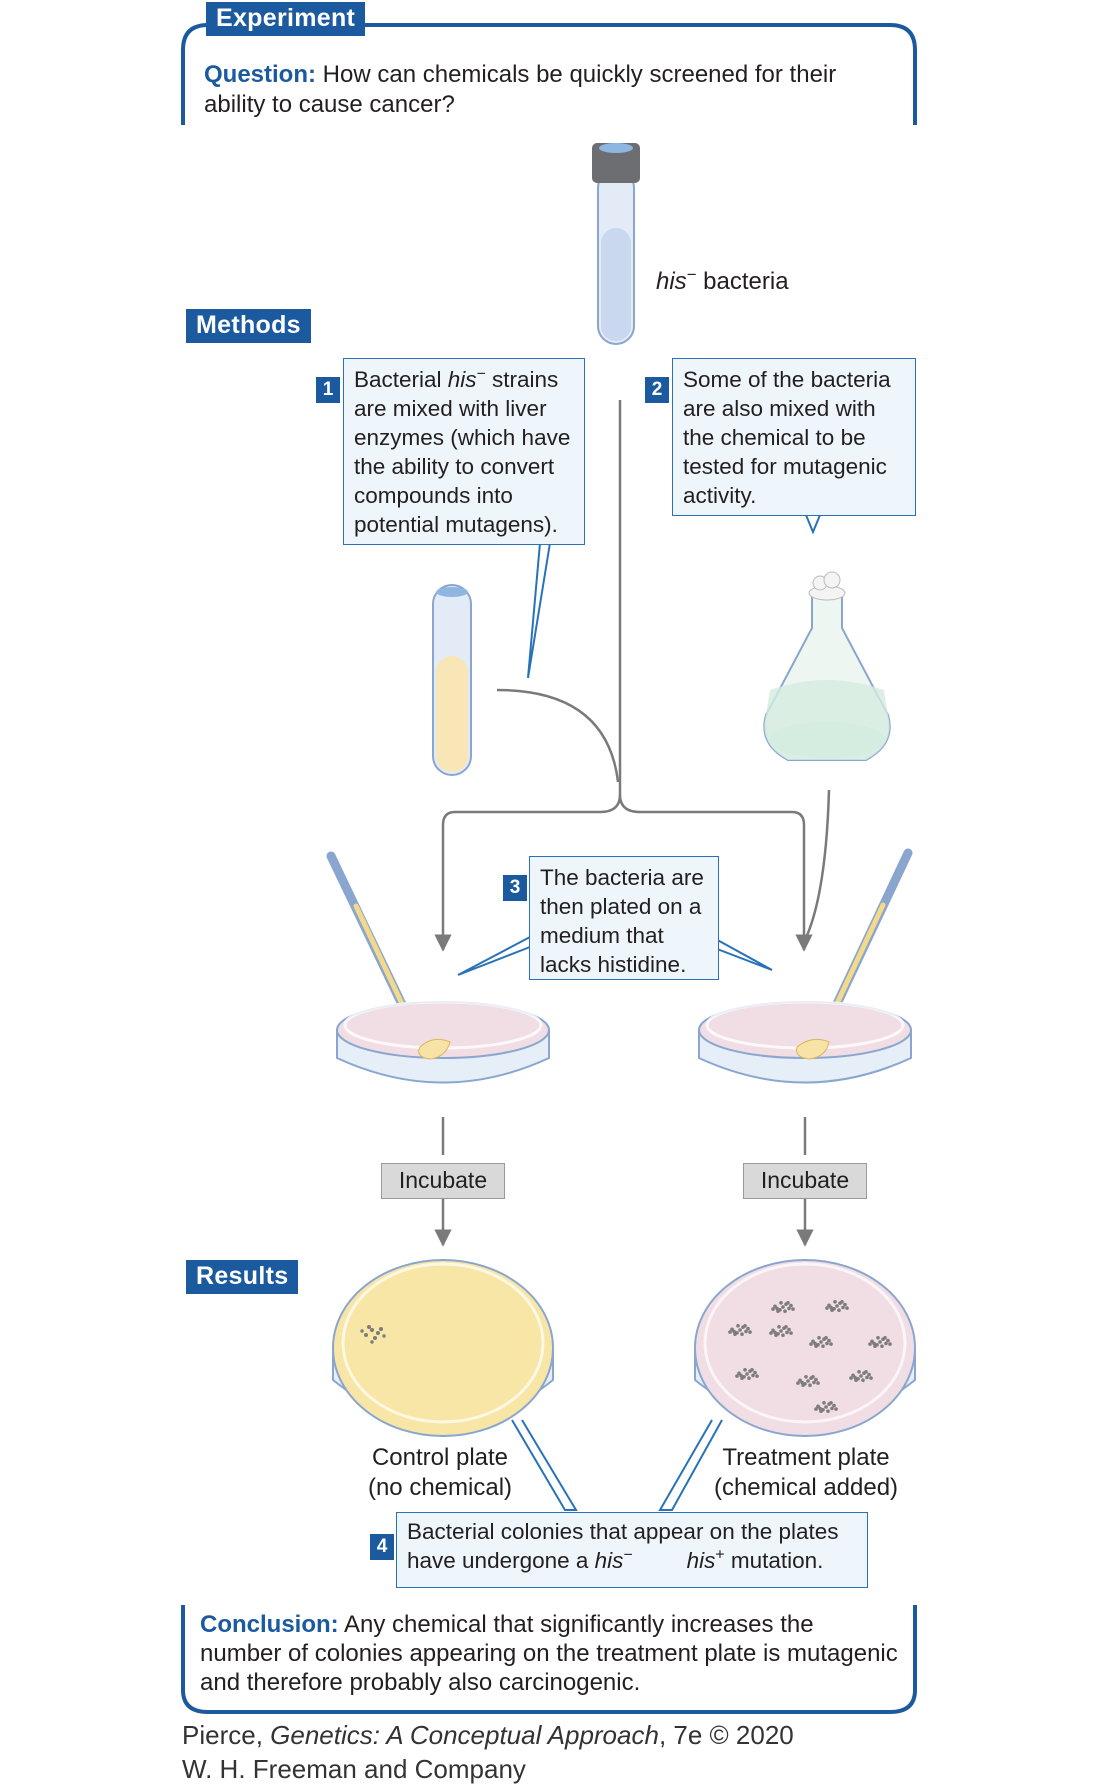 This screenshot has width=1100, height=1787. I want to click on tube-label-gene: his, so click(671, 281).